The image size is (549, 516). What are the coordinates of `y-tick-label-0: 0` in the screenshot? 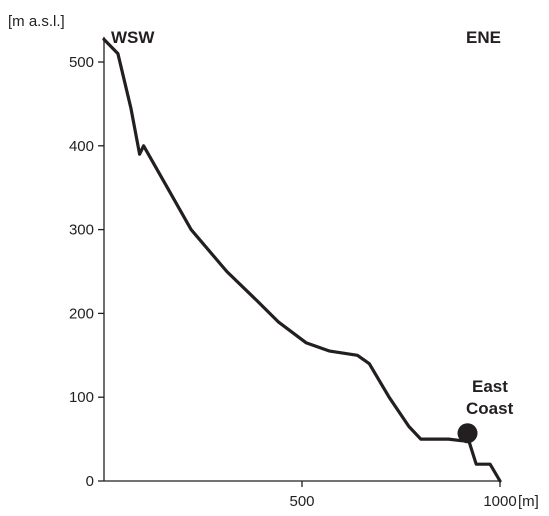 It's located at (90, 481).